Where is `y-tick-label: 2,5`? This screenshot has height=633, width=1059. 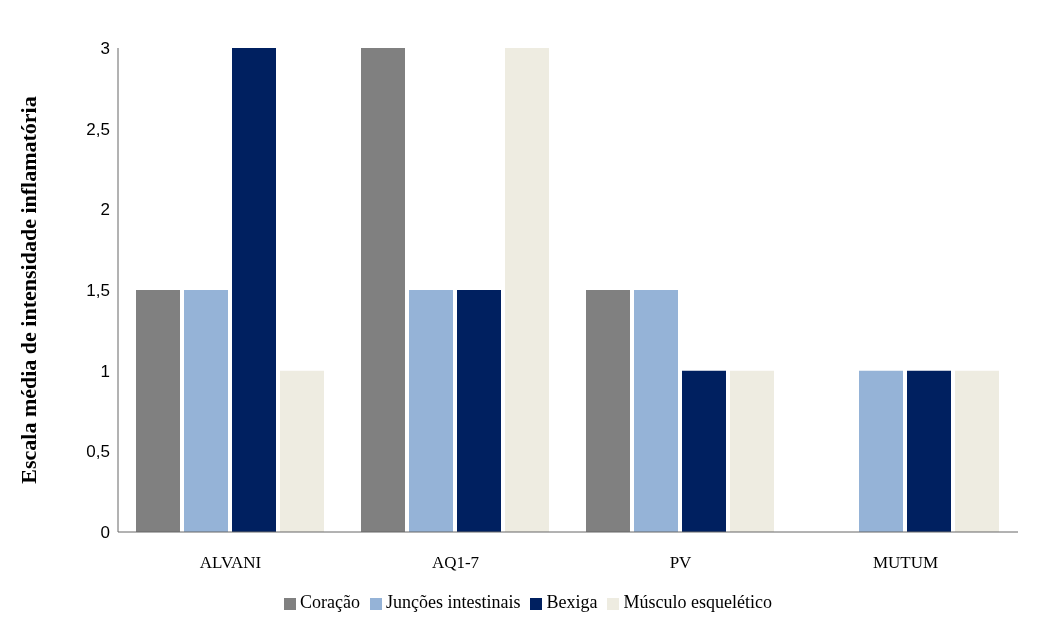 y-tick-label: 2,5 is located at coordinates (98, 129).